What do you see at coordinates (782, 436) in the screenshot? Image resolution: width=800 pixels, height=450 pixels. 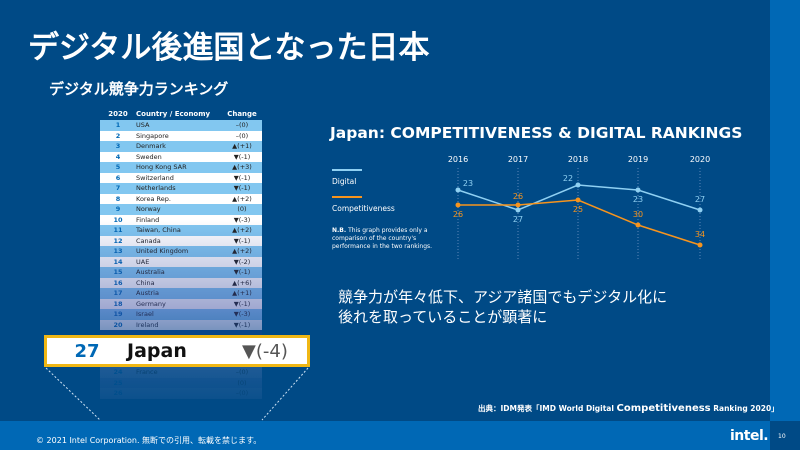 I see `page-number: 10` at bounding box center [782, 436].